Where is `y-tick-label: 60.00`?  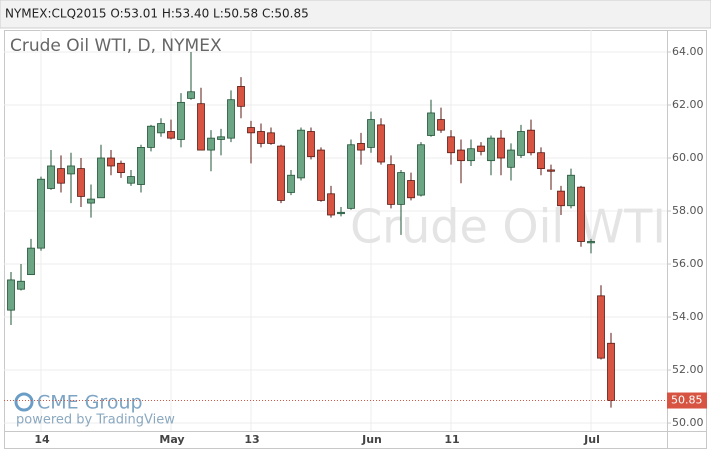 y-tick-label: 60.00 is located at coordinates (688, 157).